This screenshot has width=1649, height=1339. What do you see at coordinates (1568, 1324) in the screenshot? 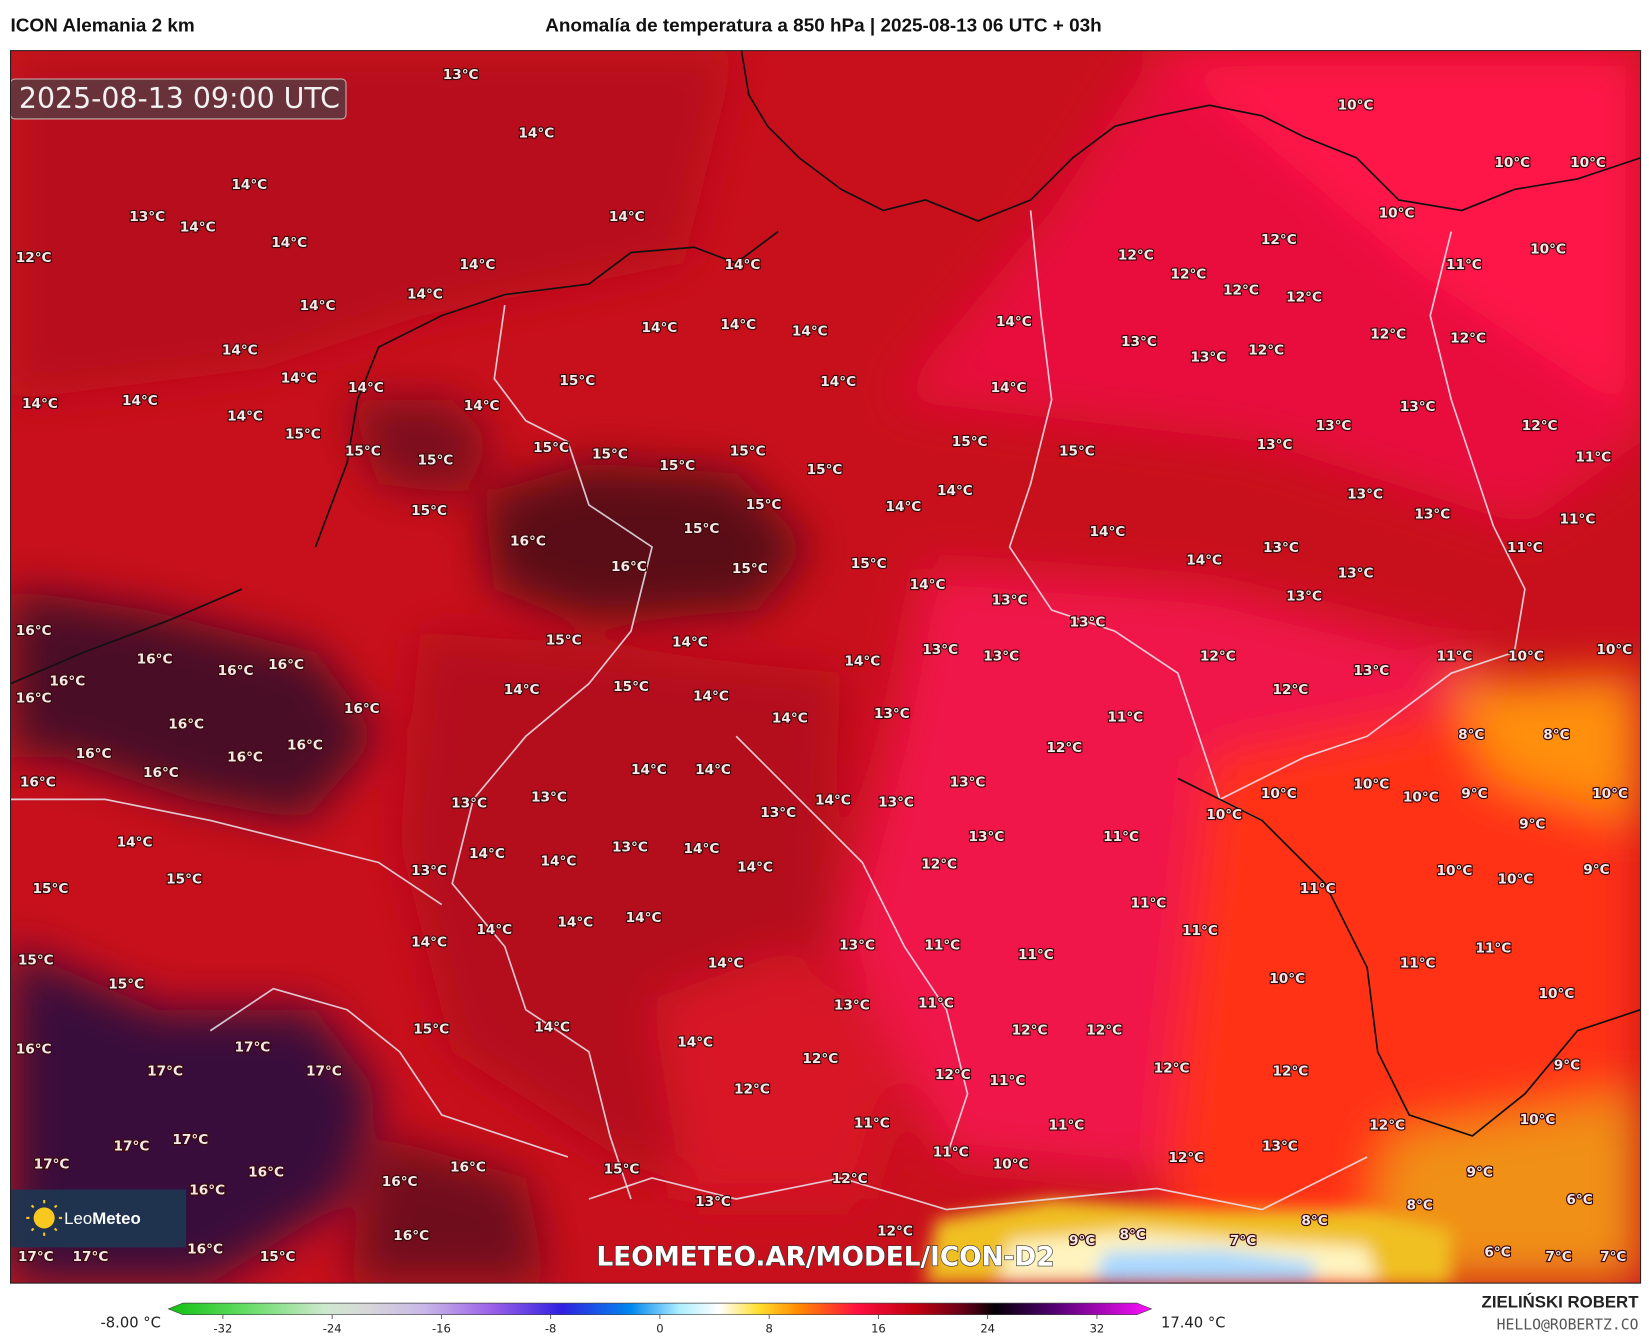
I see `email: HELLO@ROBERTZ.CO` at bounding box center [1568, 1324].